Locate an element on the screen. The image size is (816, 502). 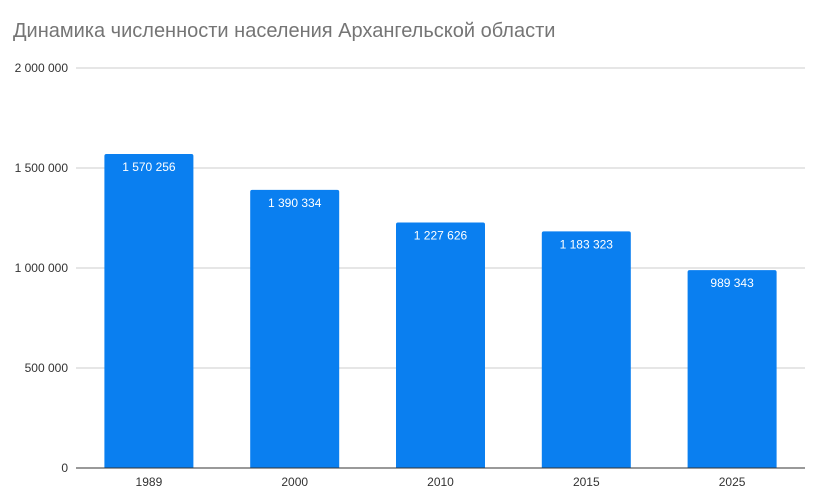
x-axis-ticks: 1989 2000 2010 2015 2025 is located at coordinates (441, 482).